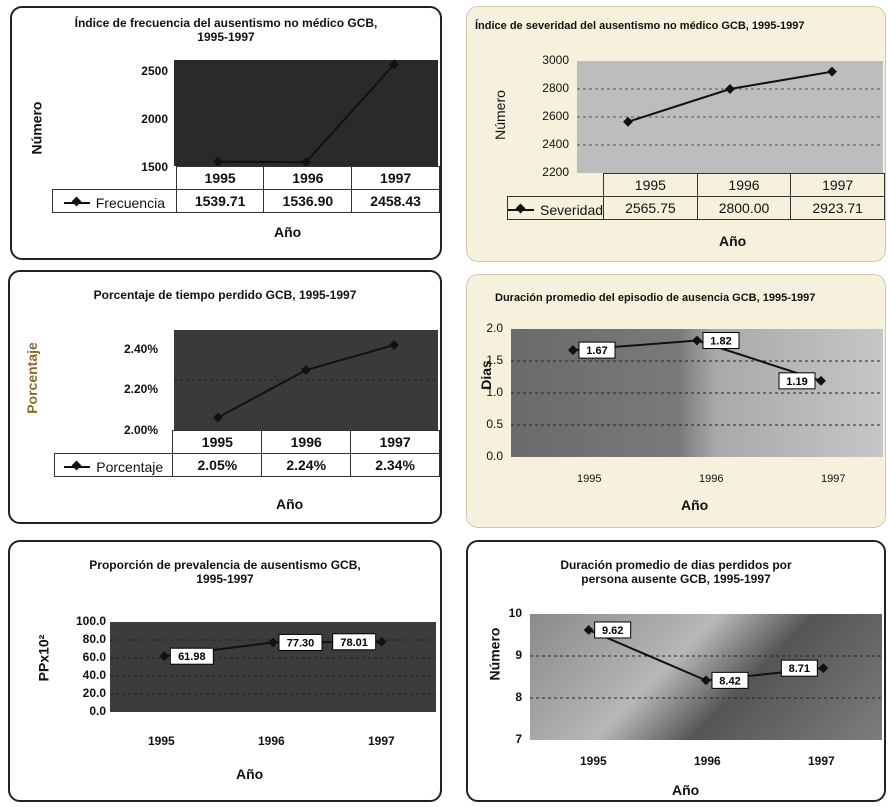  What do you see at coordinates (140, 349) in the screenshot?
I see `chart3-ytick: 2.40%` at bounding box center [140, 349].